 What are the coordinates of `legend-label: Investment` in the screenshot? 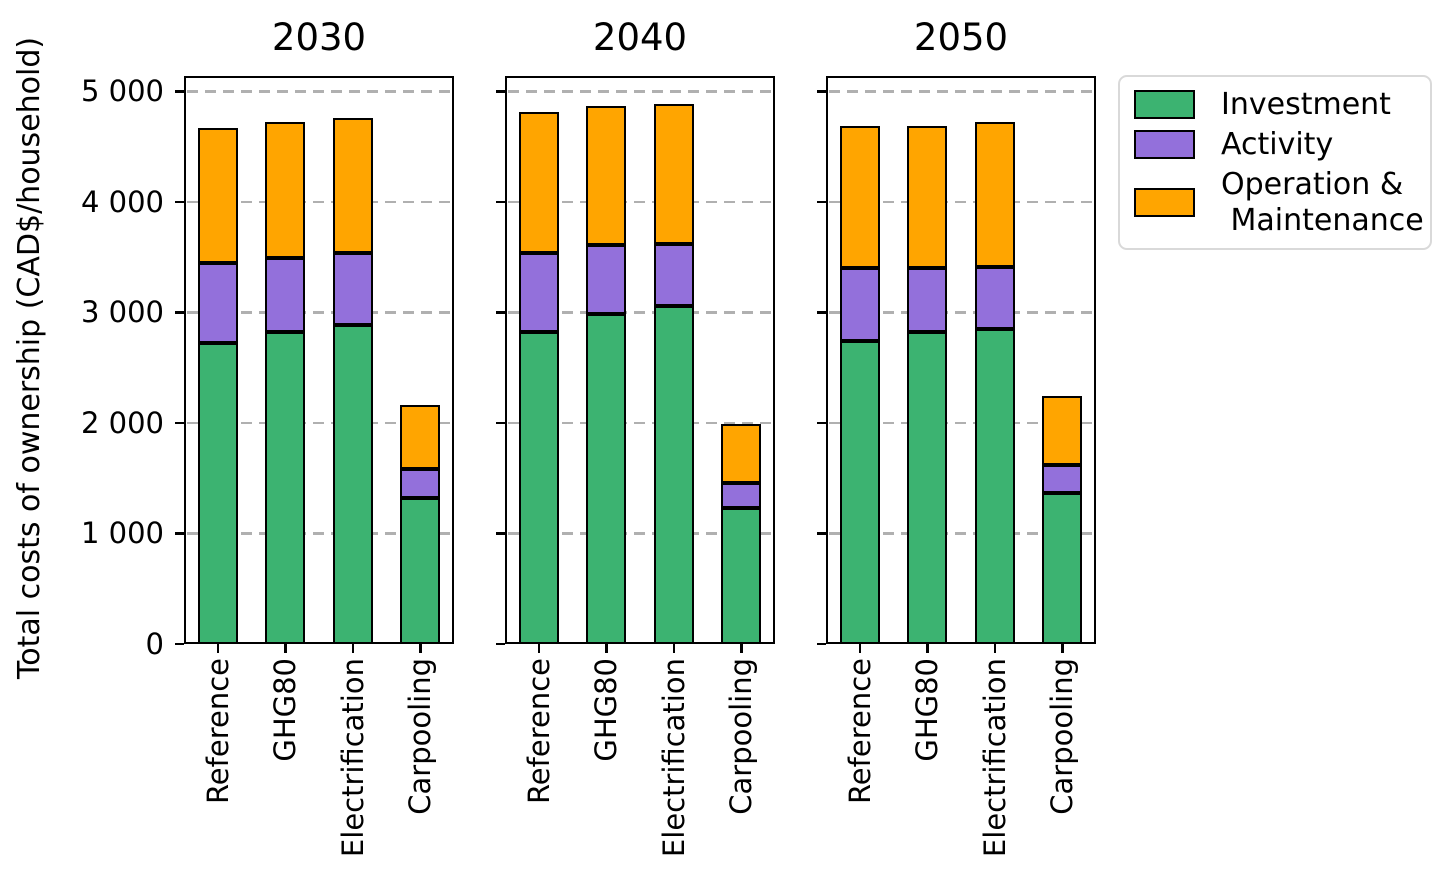 It's located at (1306, 104).